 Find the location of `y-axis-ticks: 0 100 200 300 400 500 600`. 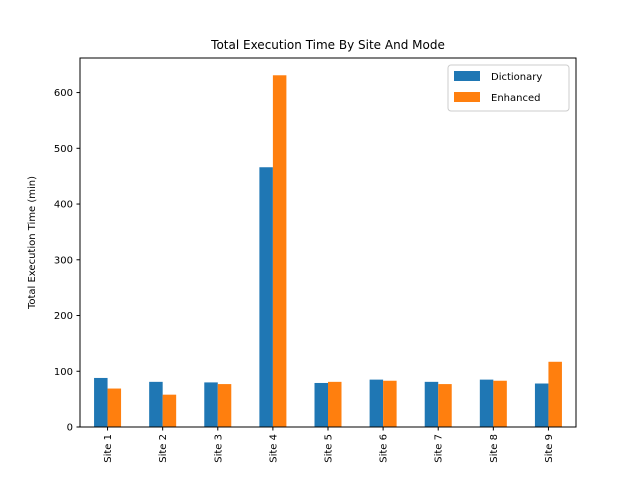

y-axis-ticks: 0 100 200 300 400 500 600 is located at coordinates (67, 261).